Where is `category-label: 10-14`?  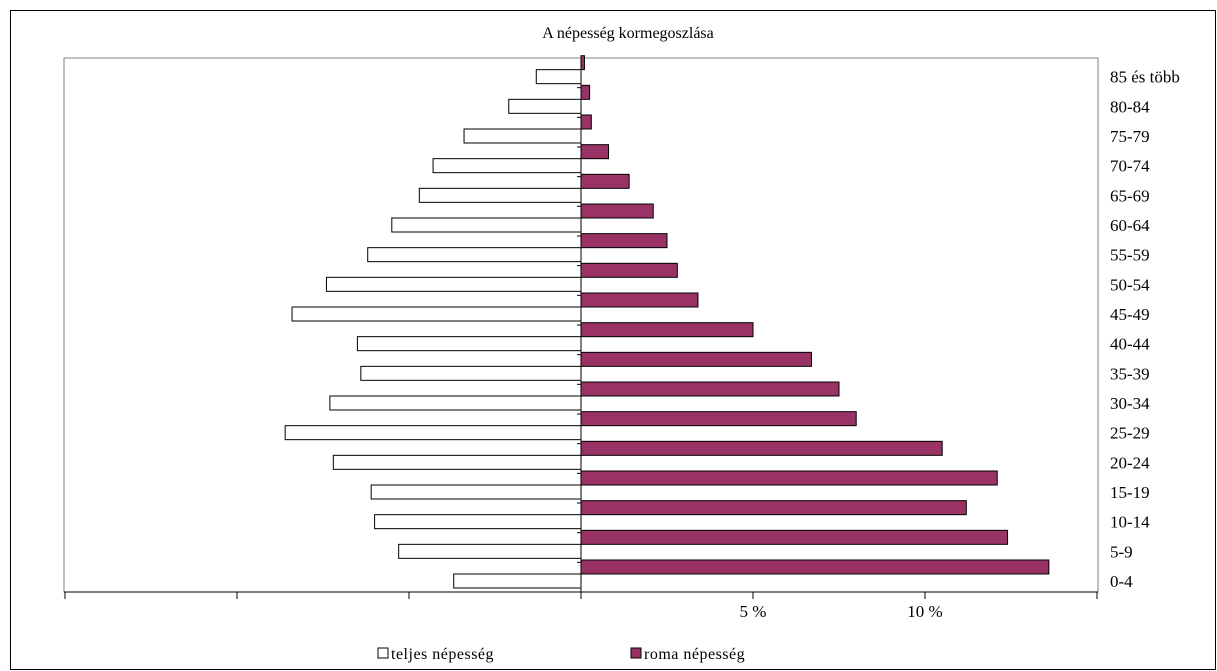 category-label: 10-14 is located at coordinates (1130, 522).